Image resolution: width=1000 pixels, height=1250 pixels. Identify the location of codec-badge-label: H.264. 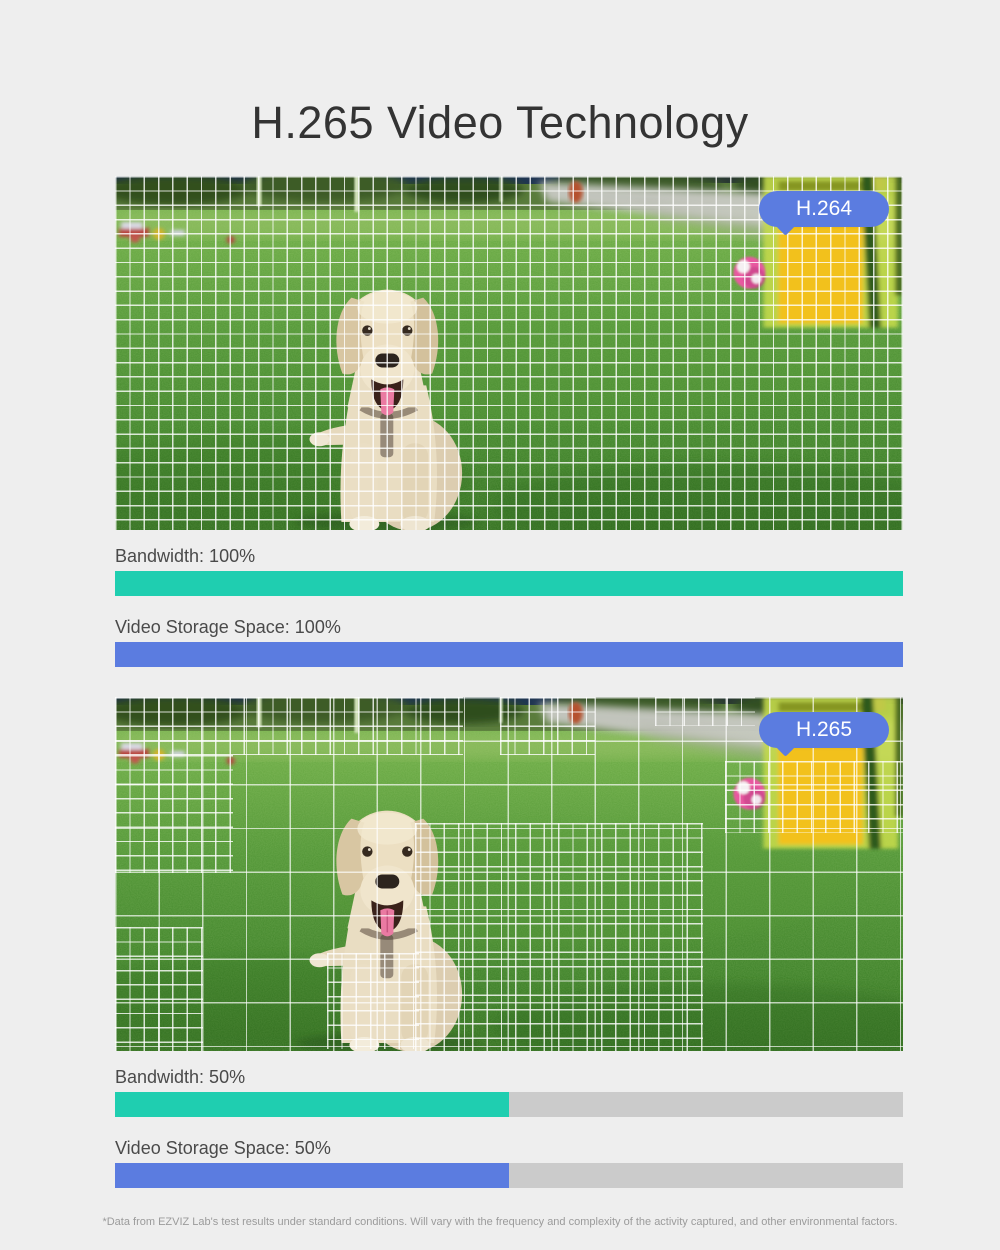
(824, 208).